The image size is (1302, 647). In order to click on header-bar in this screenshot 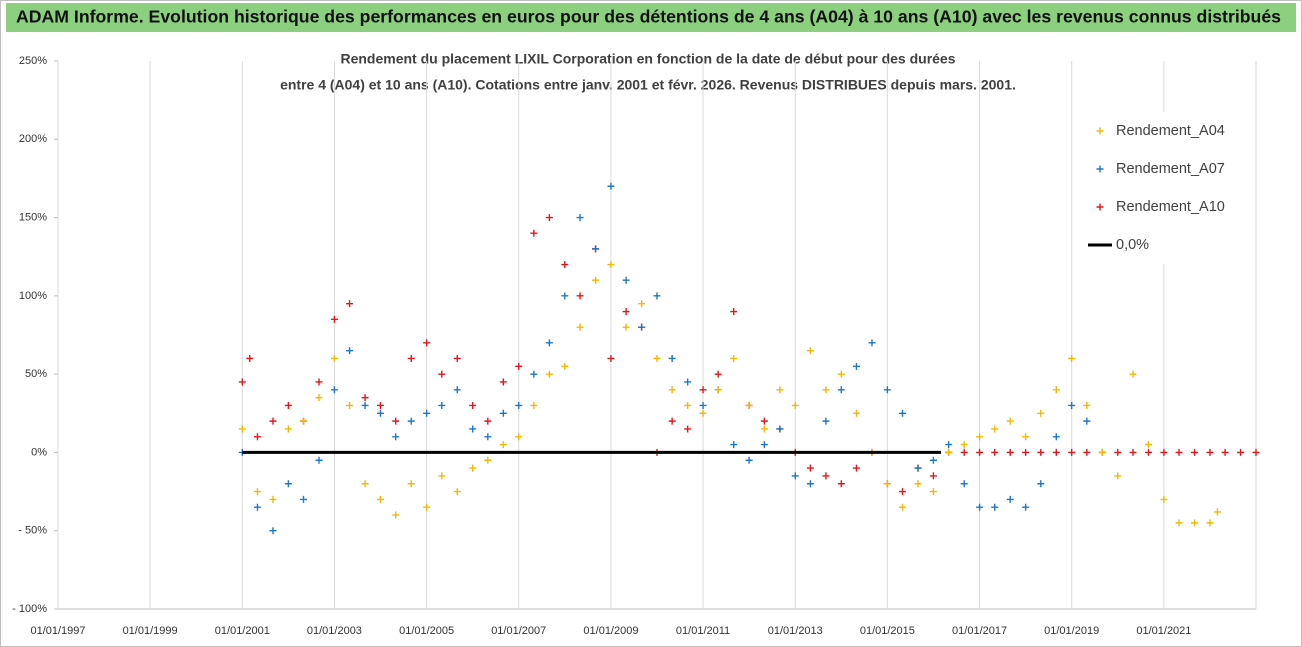, I will do `click(651, 17)`.